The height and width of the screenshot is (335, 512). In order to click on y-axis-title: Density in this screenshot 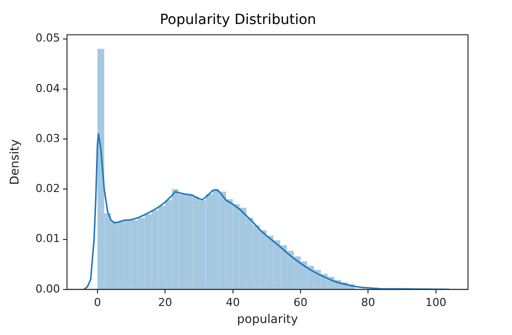, I will do `click(14, 162)`.